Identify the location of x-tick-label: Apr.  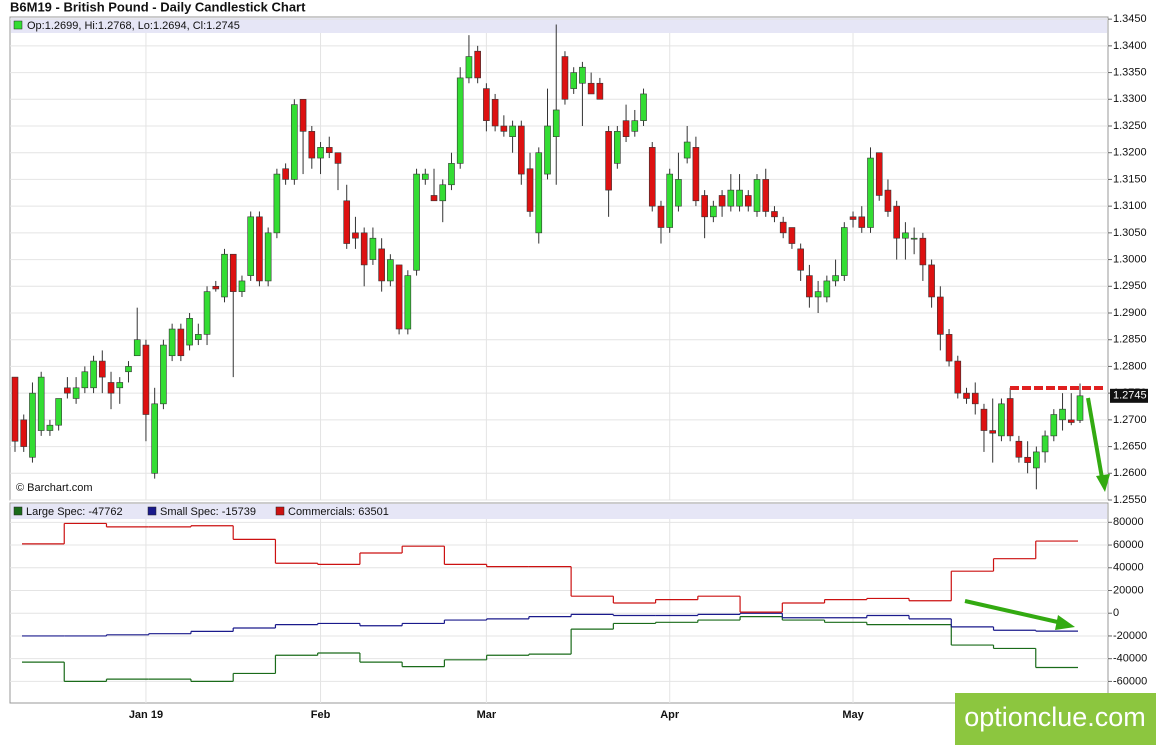
(670, 715).